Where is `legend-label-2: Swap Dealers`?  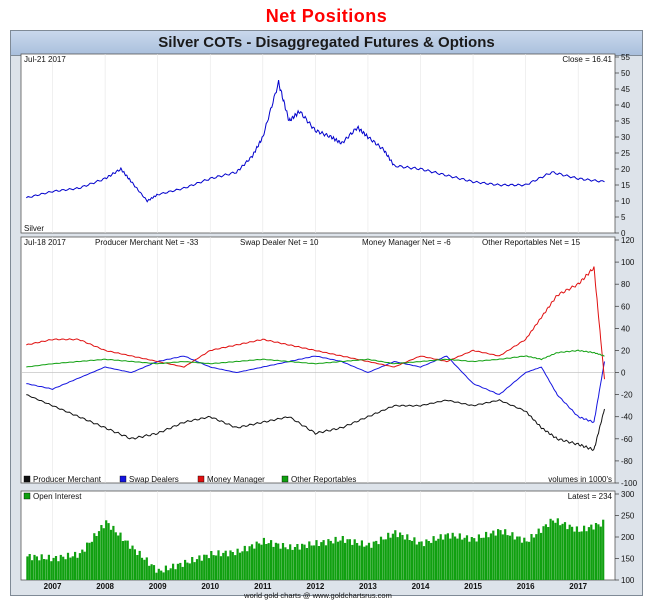
legend-label-2: Swap Dealers is located at coordinates (154, 479).